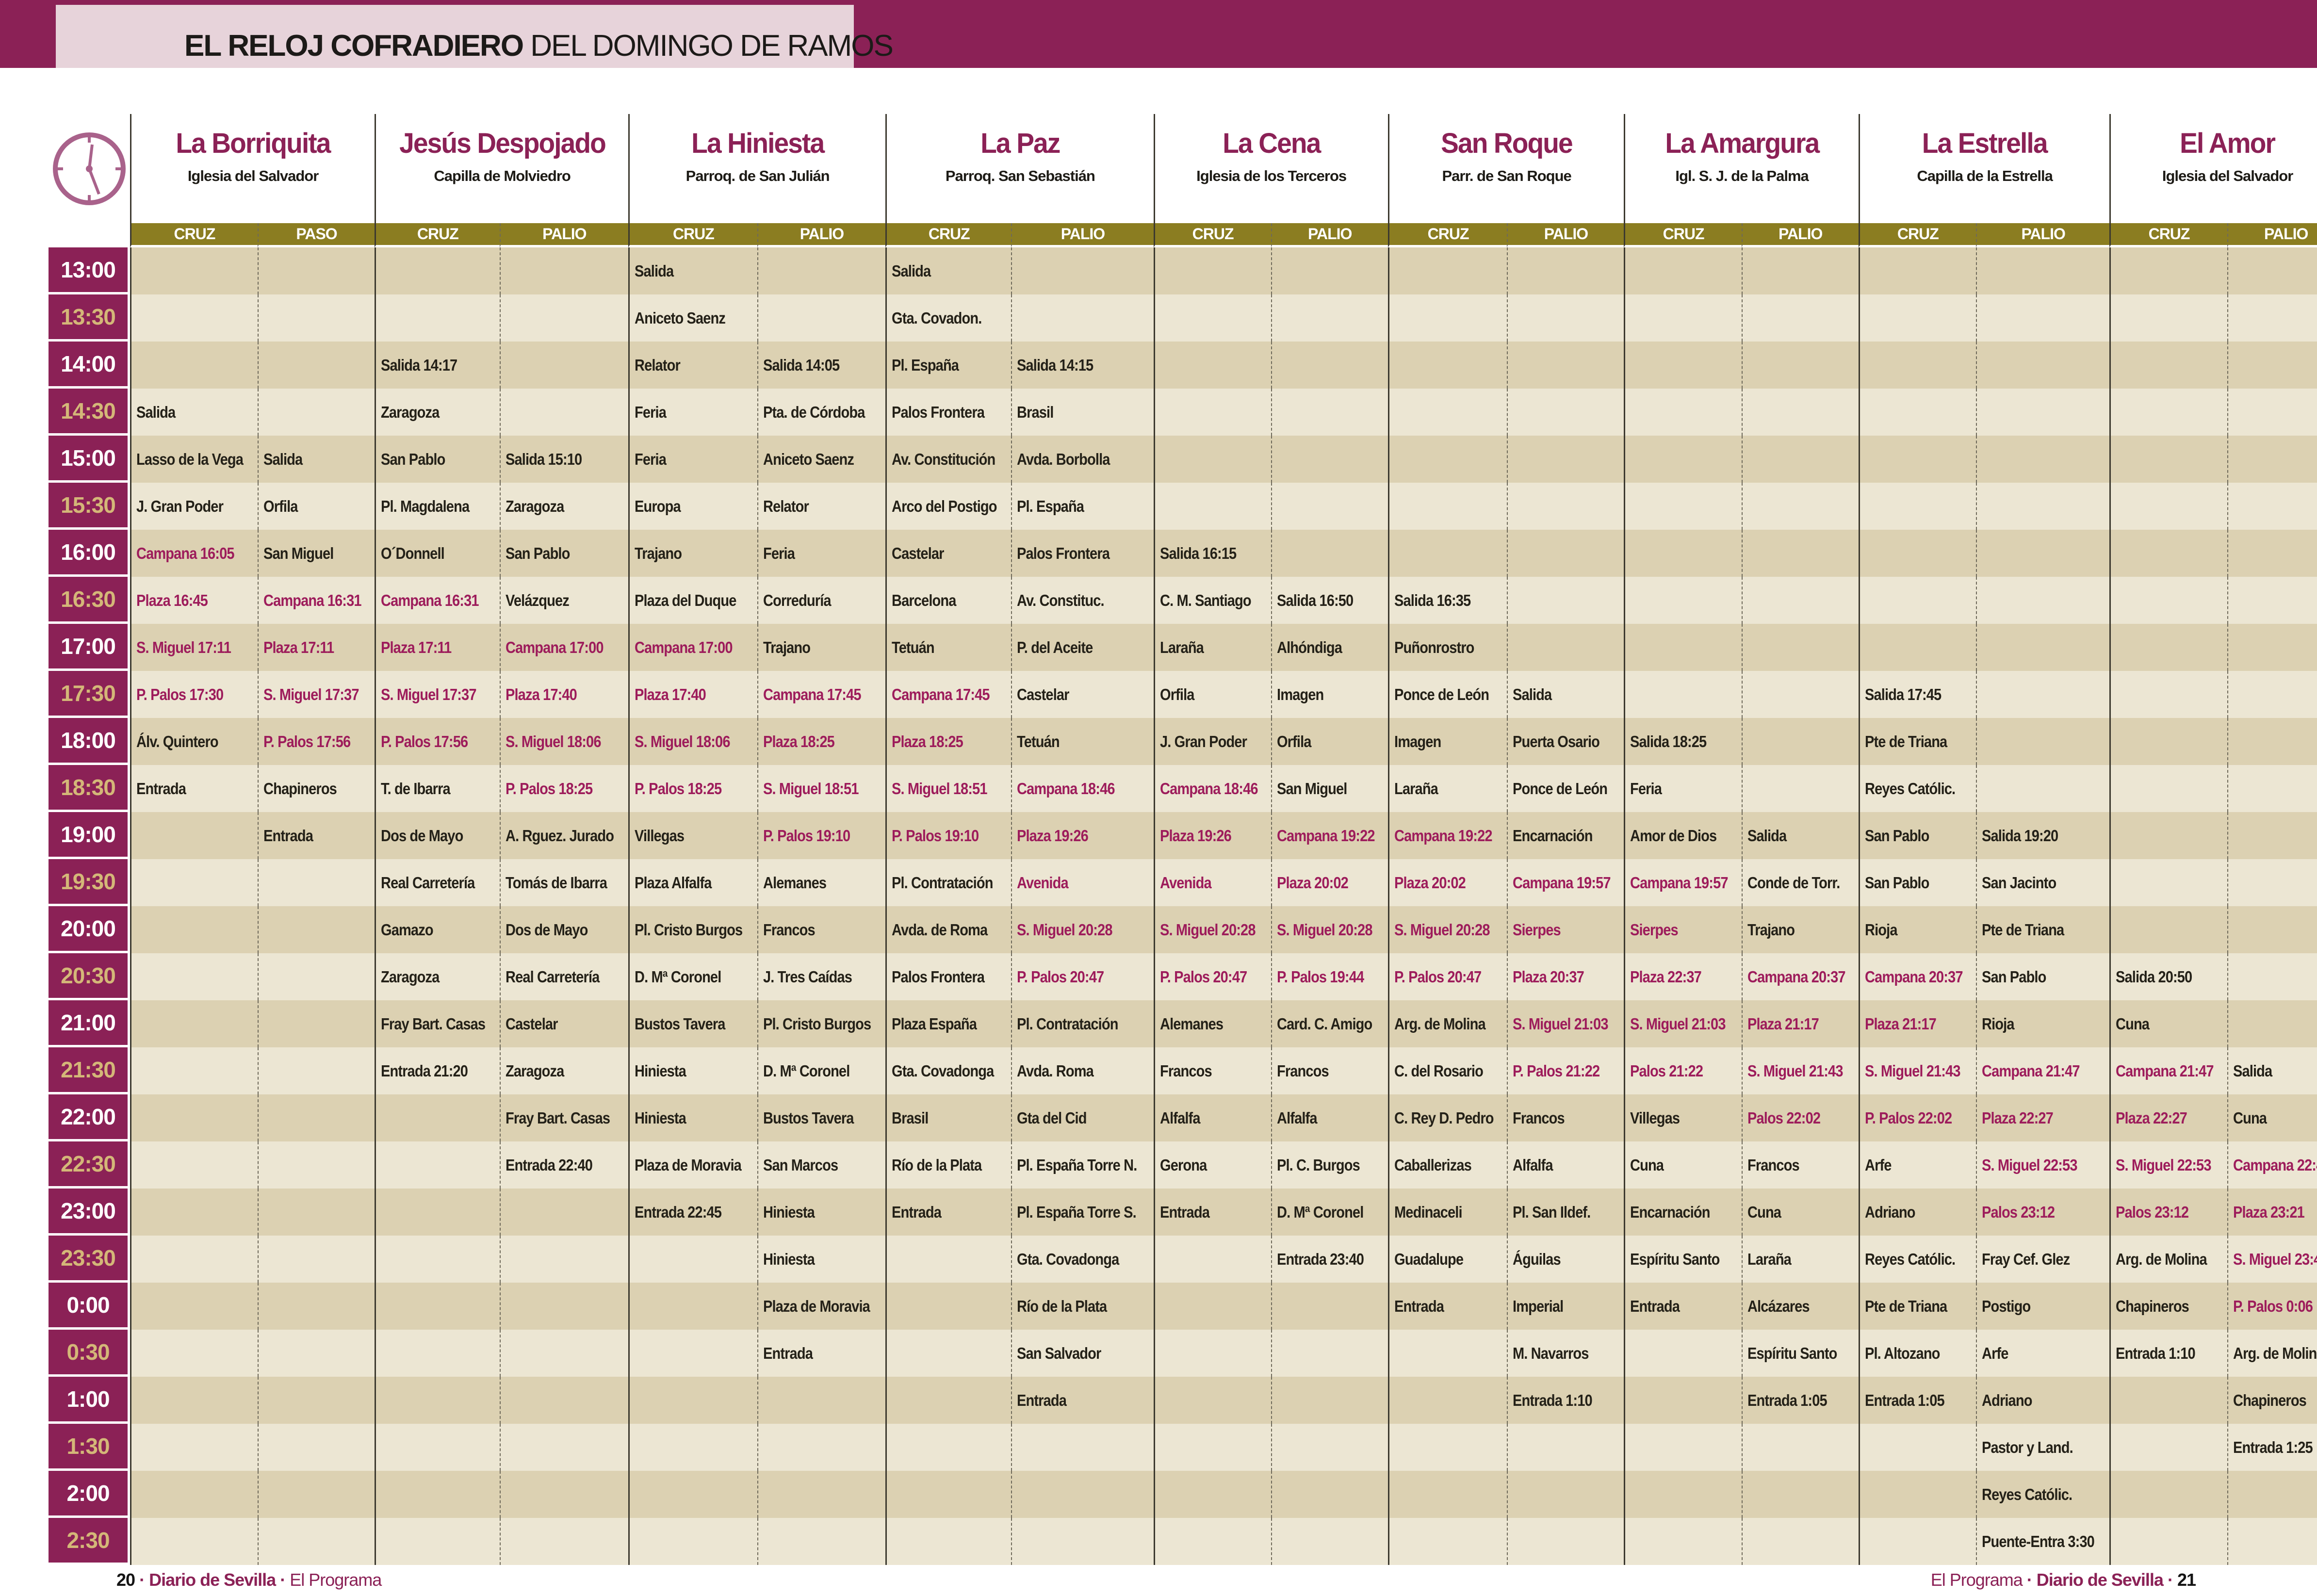 This screenshot has height=1596, width=2317. I want to click on schedule-cell: Pl. España Torre N., so click(1082, 1165).